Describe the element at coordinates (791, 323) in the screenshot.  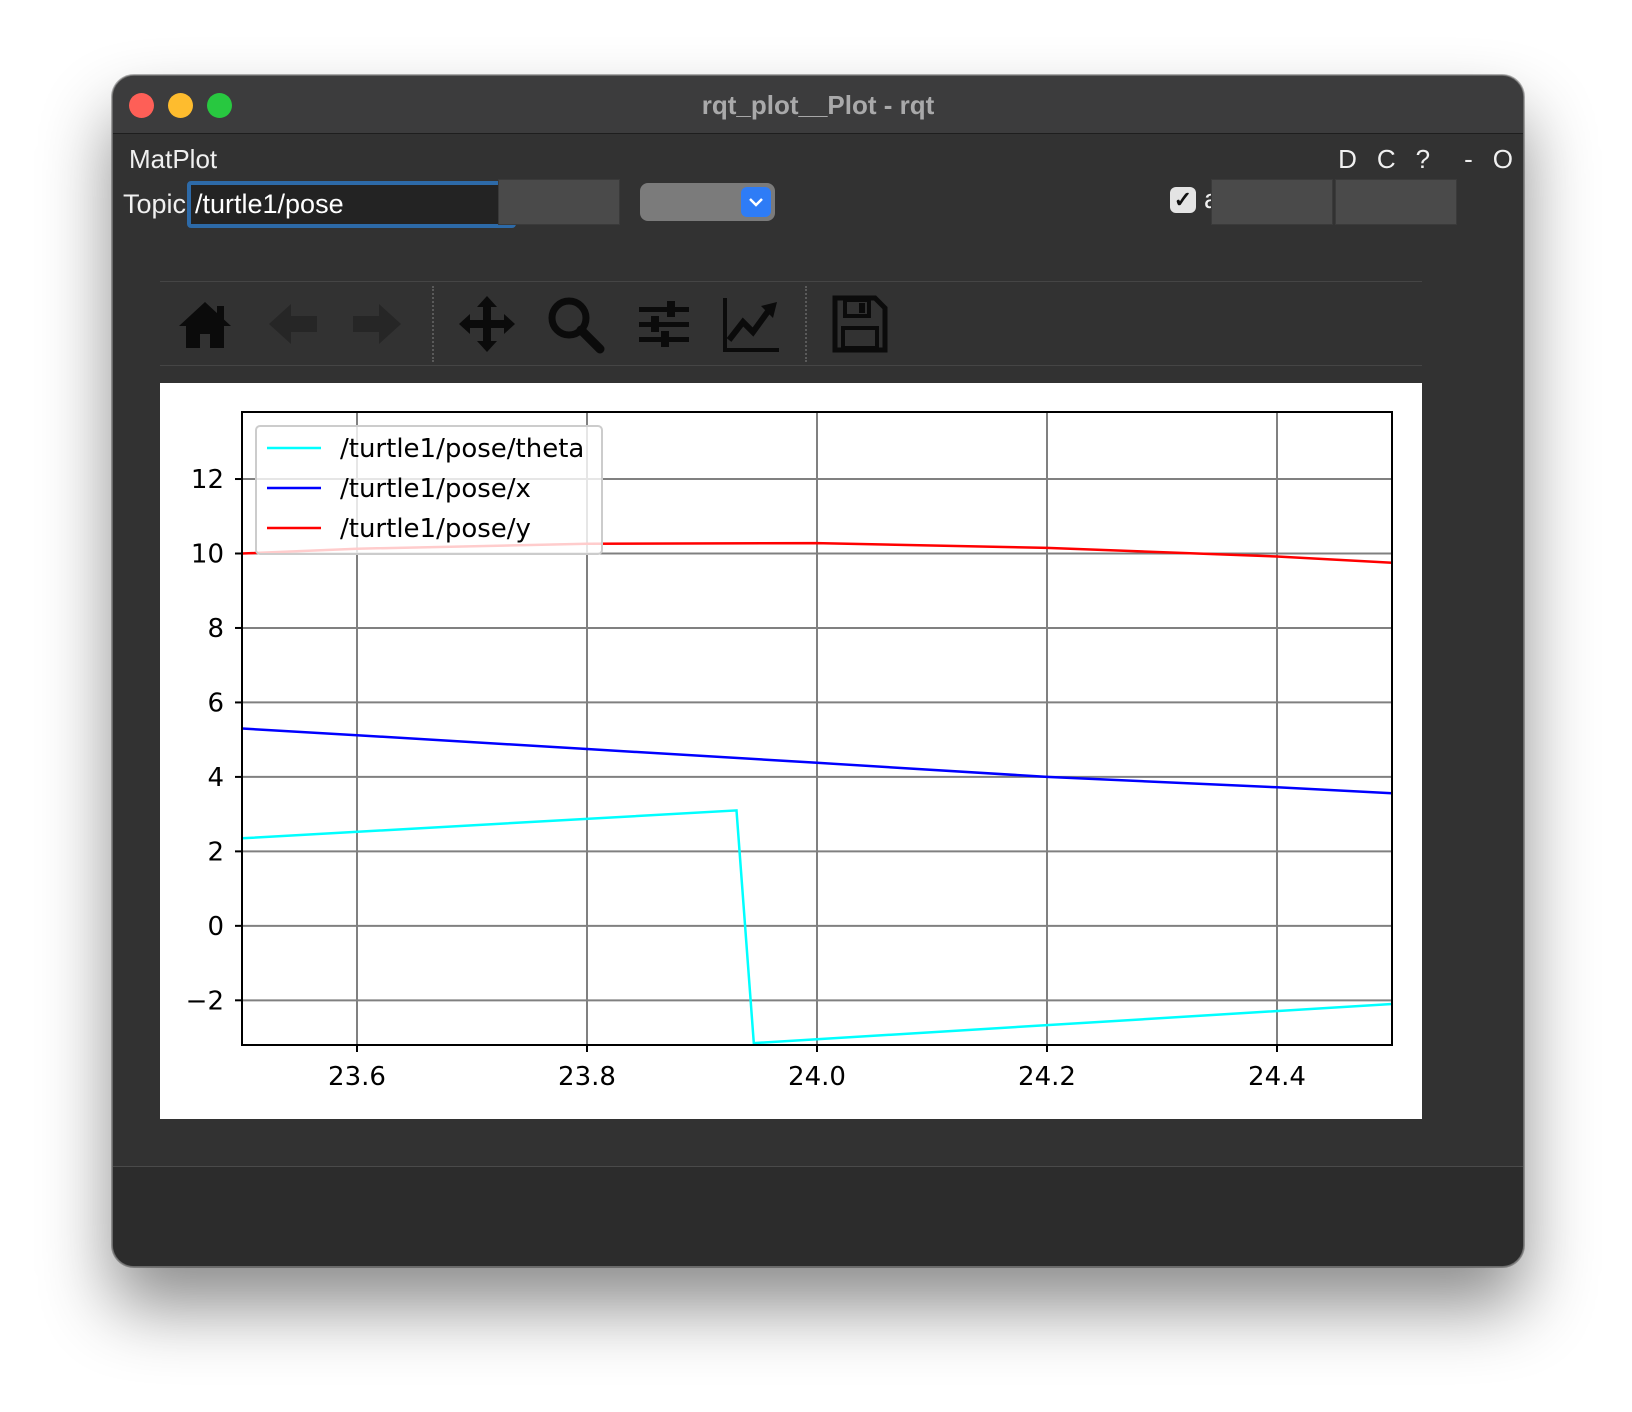
I see `matplotlib-toolbar` at that location.